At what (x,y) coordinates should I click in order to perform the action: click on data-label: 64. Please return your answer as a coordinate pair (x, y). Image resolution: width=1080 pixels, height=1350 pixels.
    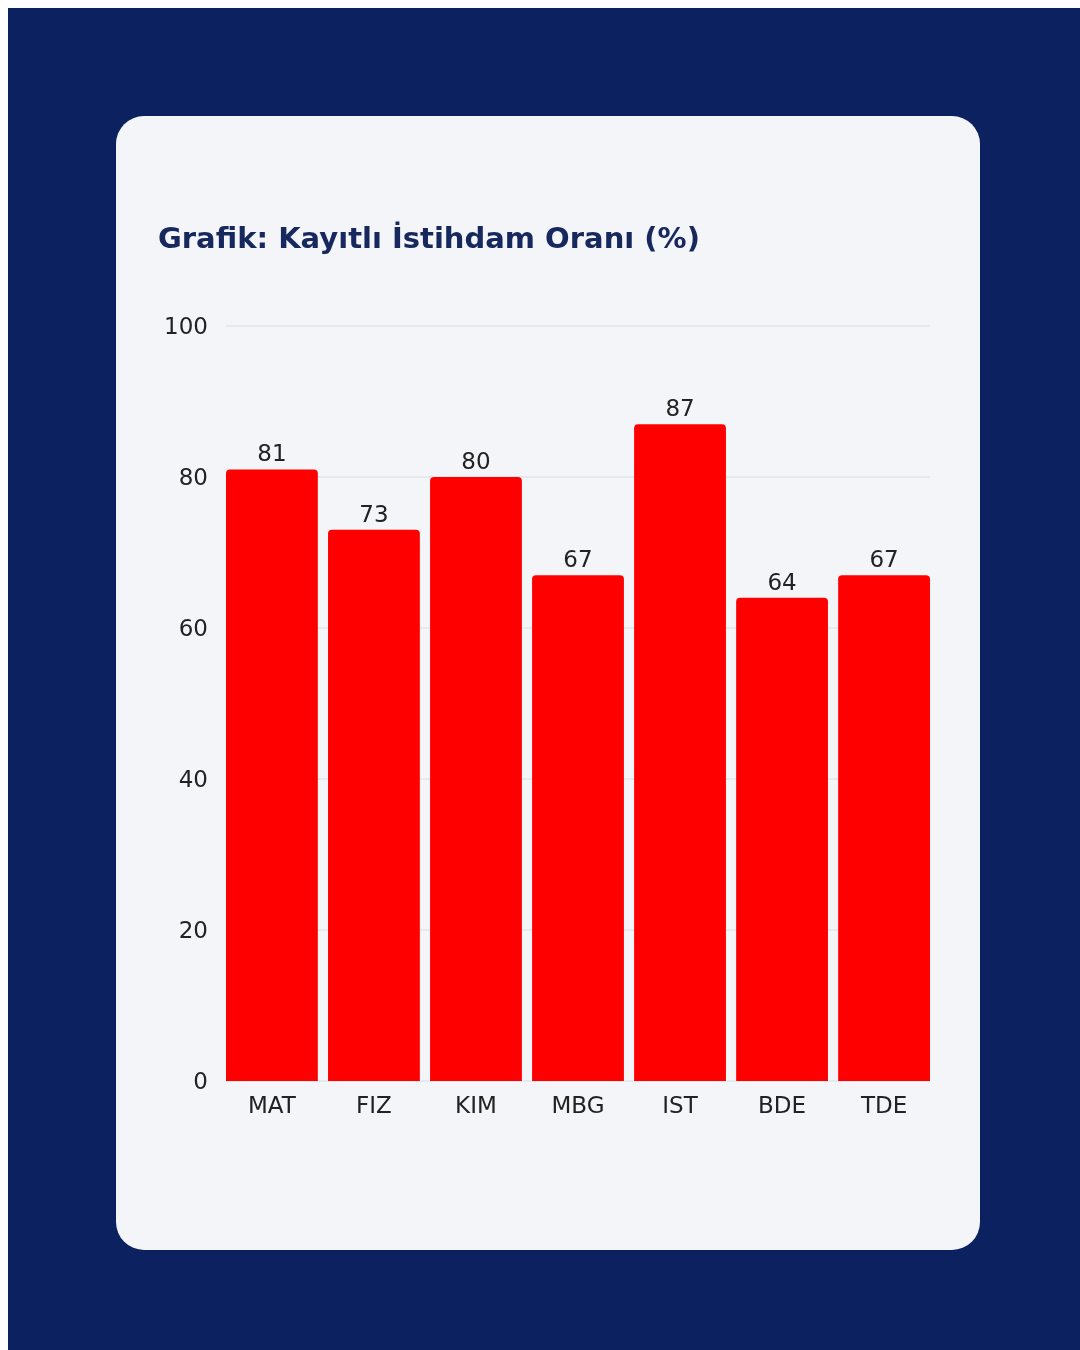
    Looking at the image, I should click on (782, 581).